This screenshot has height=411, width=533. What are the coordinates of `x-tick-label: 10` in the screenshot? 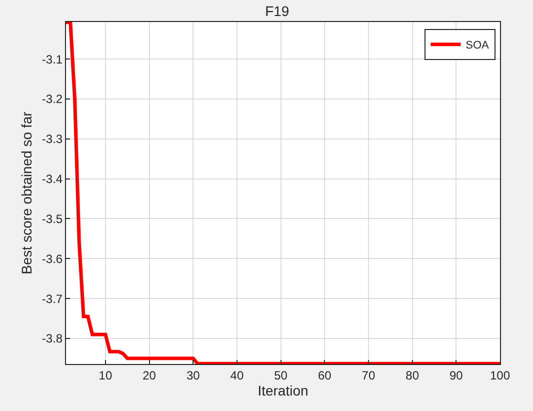 It's located at (105, 375).